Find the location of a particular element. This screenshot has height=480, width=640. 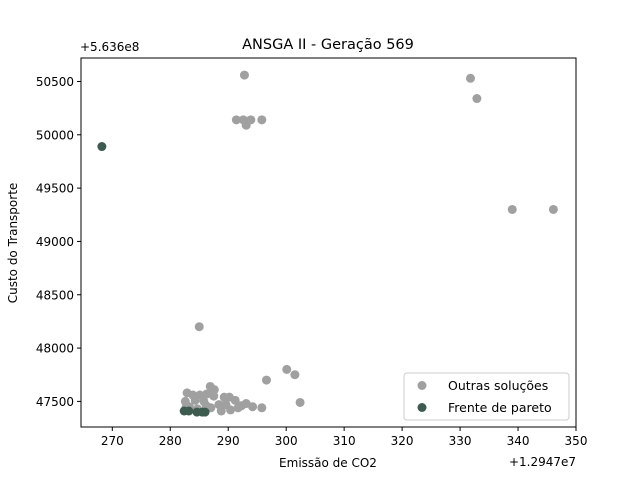

x-axis-label: Emissão de CO2 is located at coordinates (328, 463).